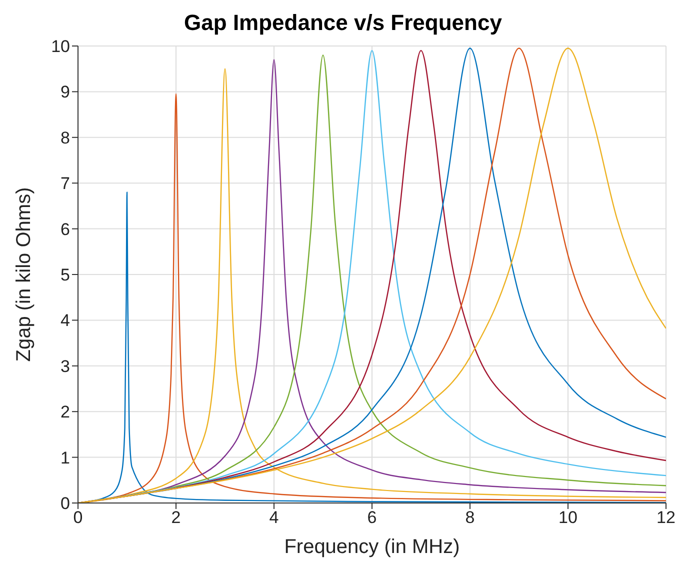 The image size is (687, 578). I want to click on x-tick-label: 0, so click(78, 518).